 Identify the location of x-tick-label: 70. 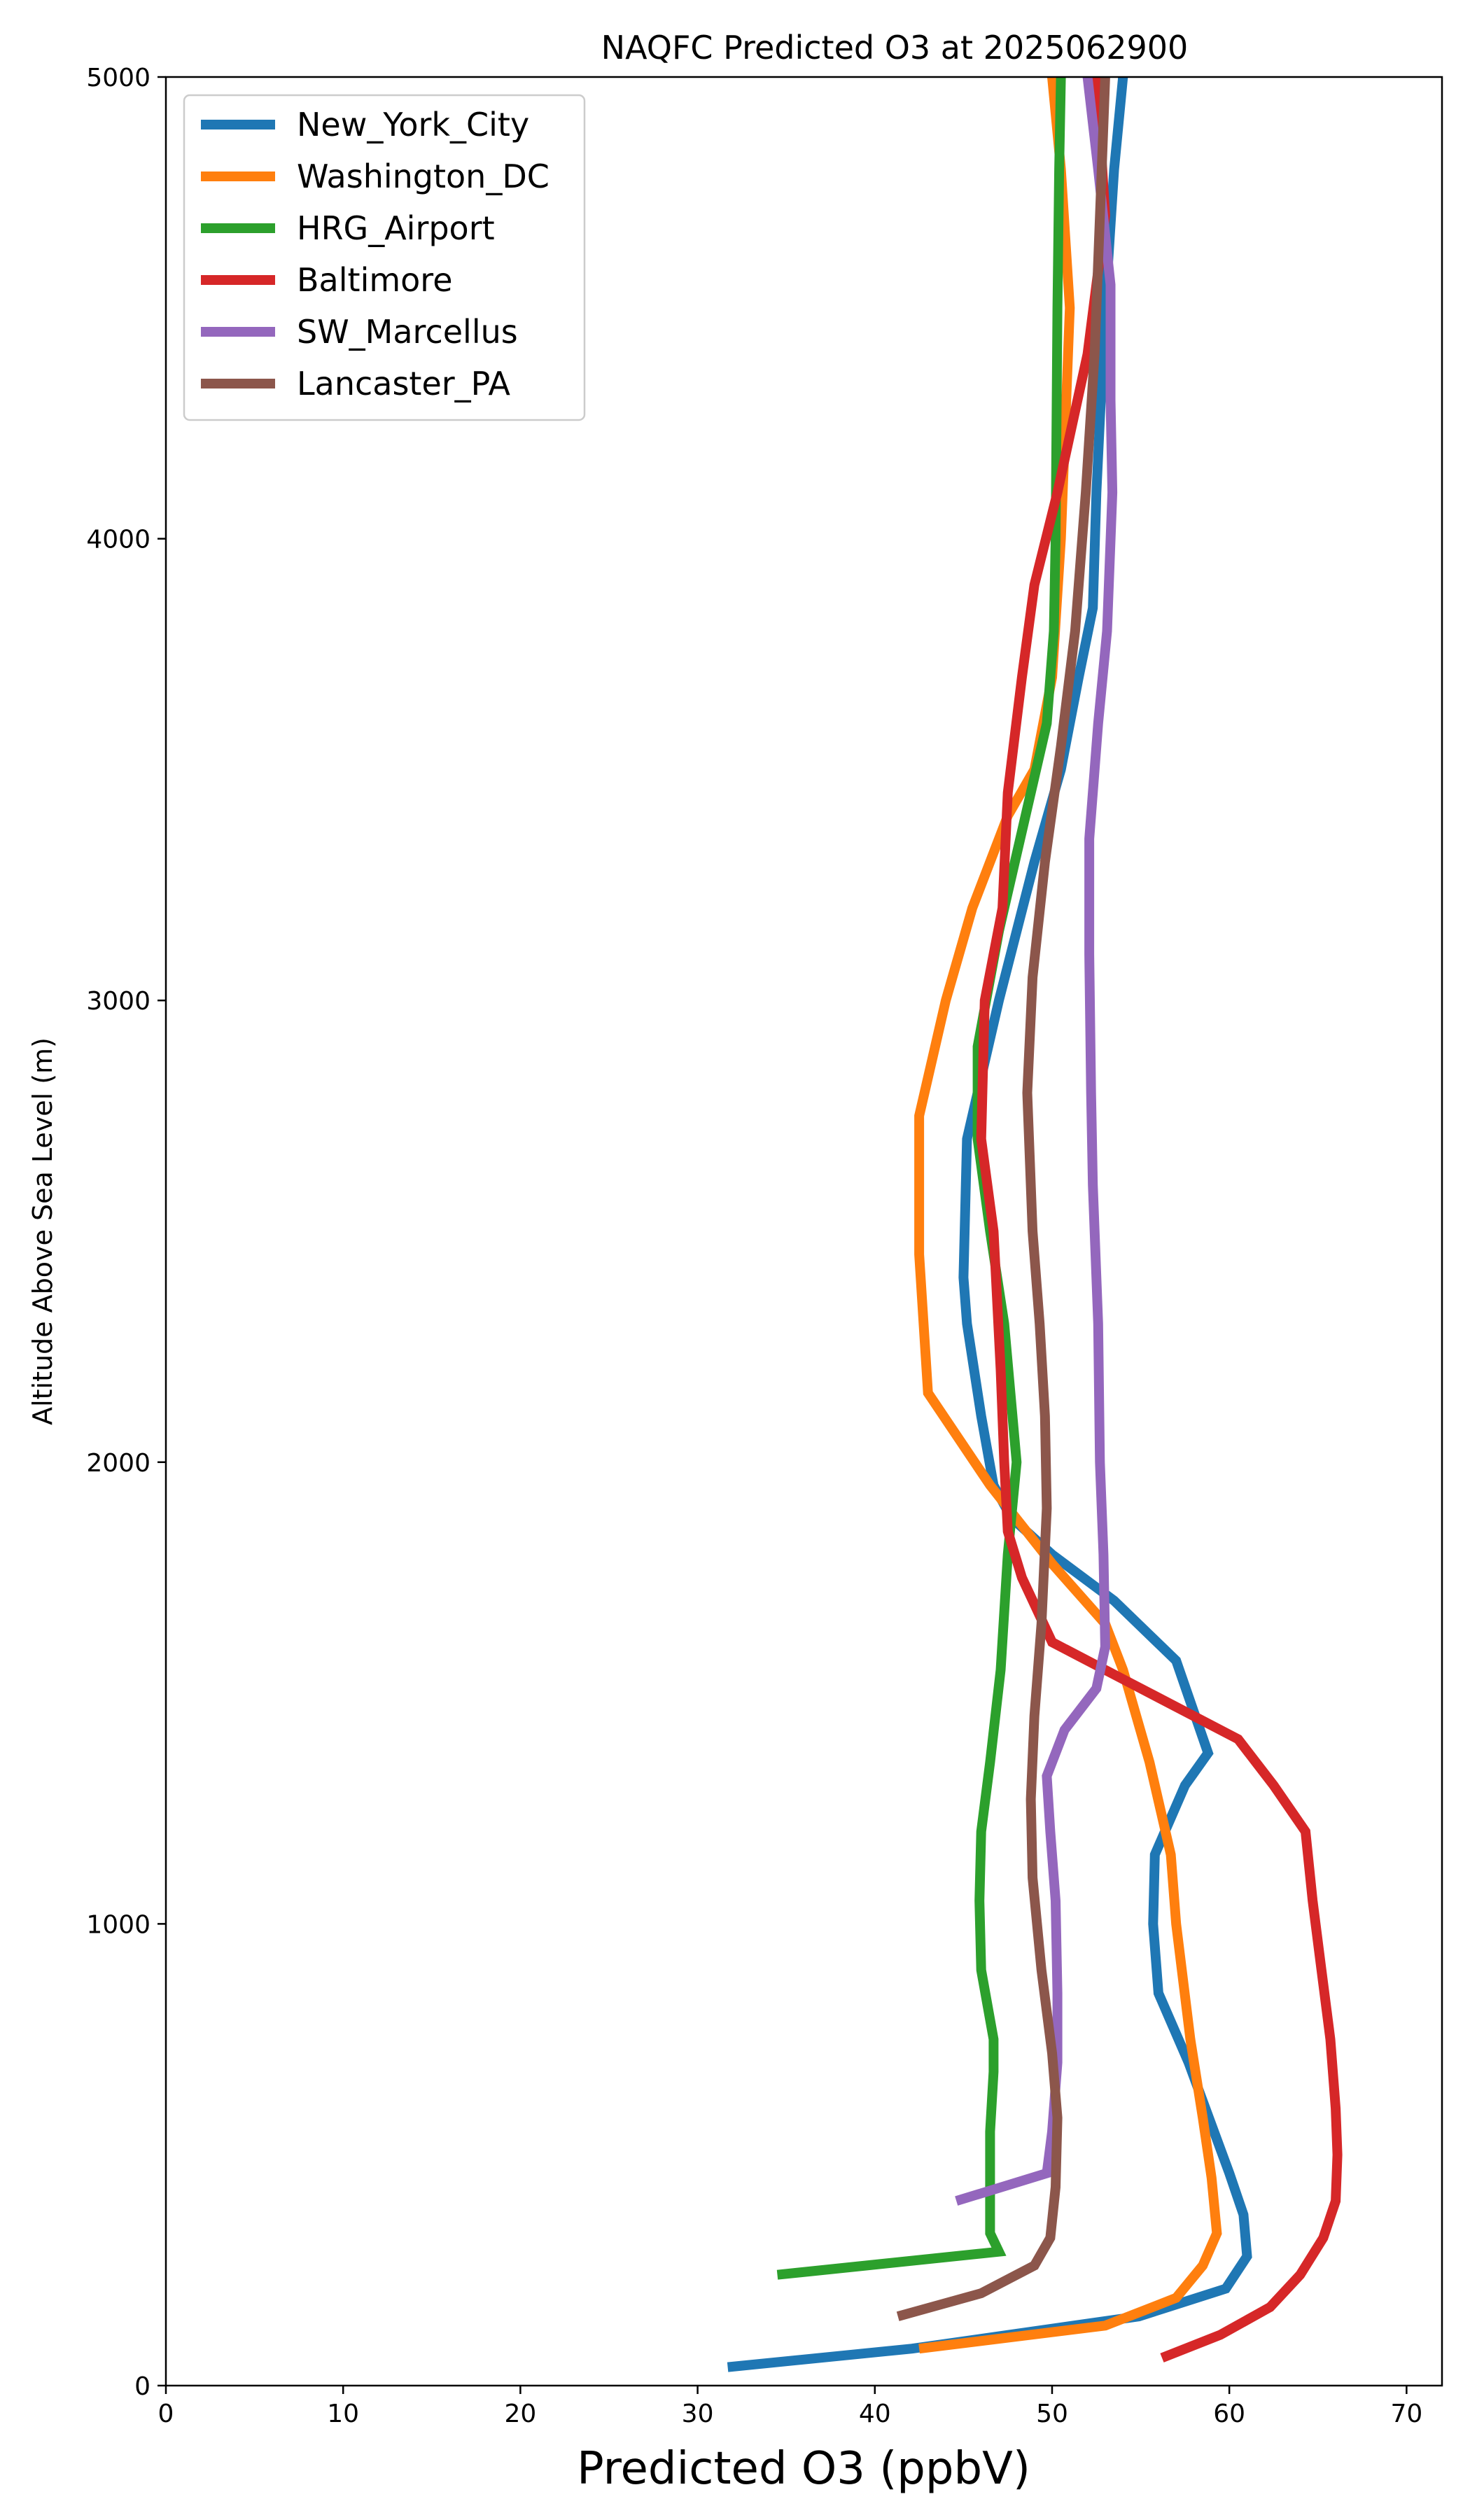
(1406, 2414).